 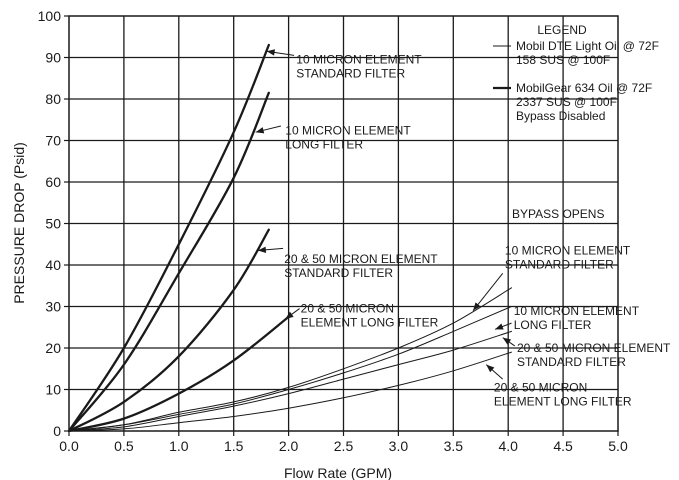 I want to click on x-tick-label: 4.0, so click(x=508, y=446).